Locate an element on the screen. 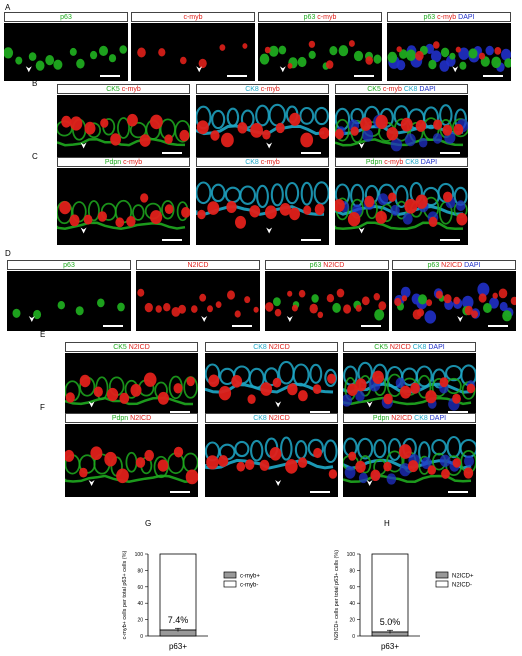 The image size is (522, 656). panel-e-header-3: CK5 N2ICD CK8 DAPI is located at coordinates (409, 347).